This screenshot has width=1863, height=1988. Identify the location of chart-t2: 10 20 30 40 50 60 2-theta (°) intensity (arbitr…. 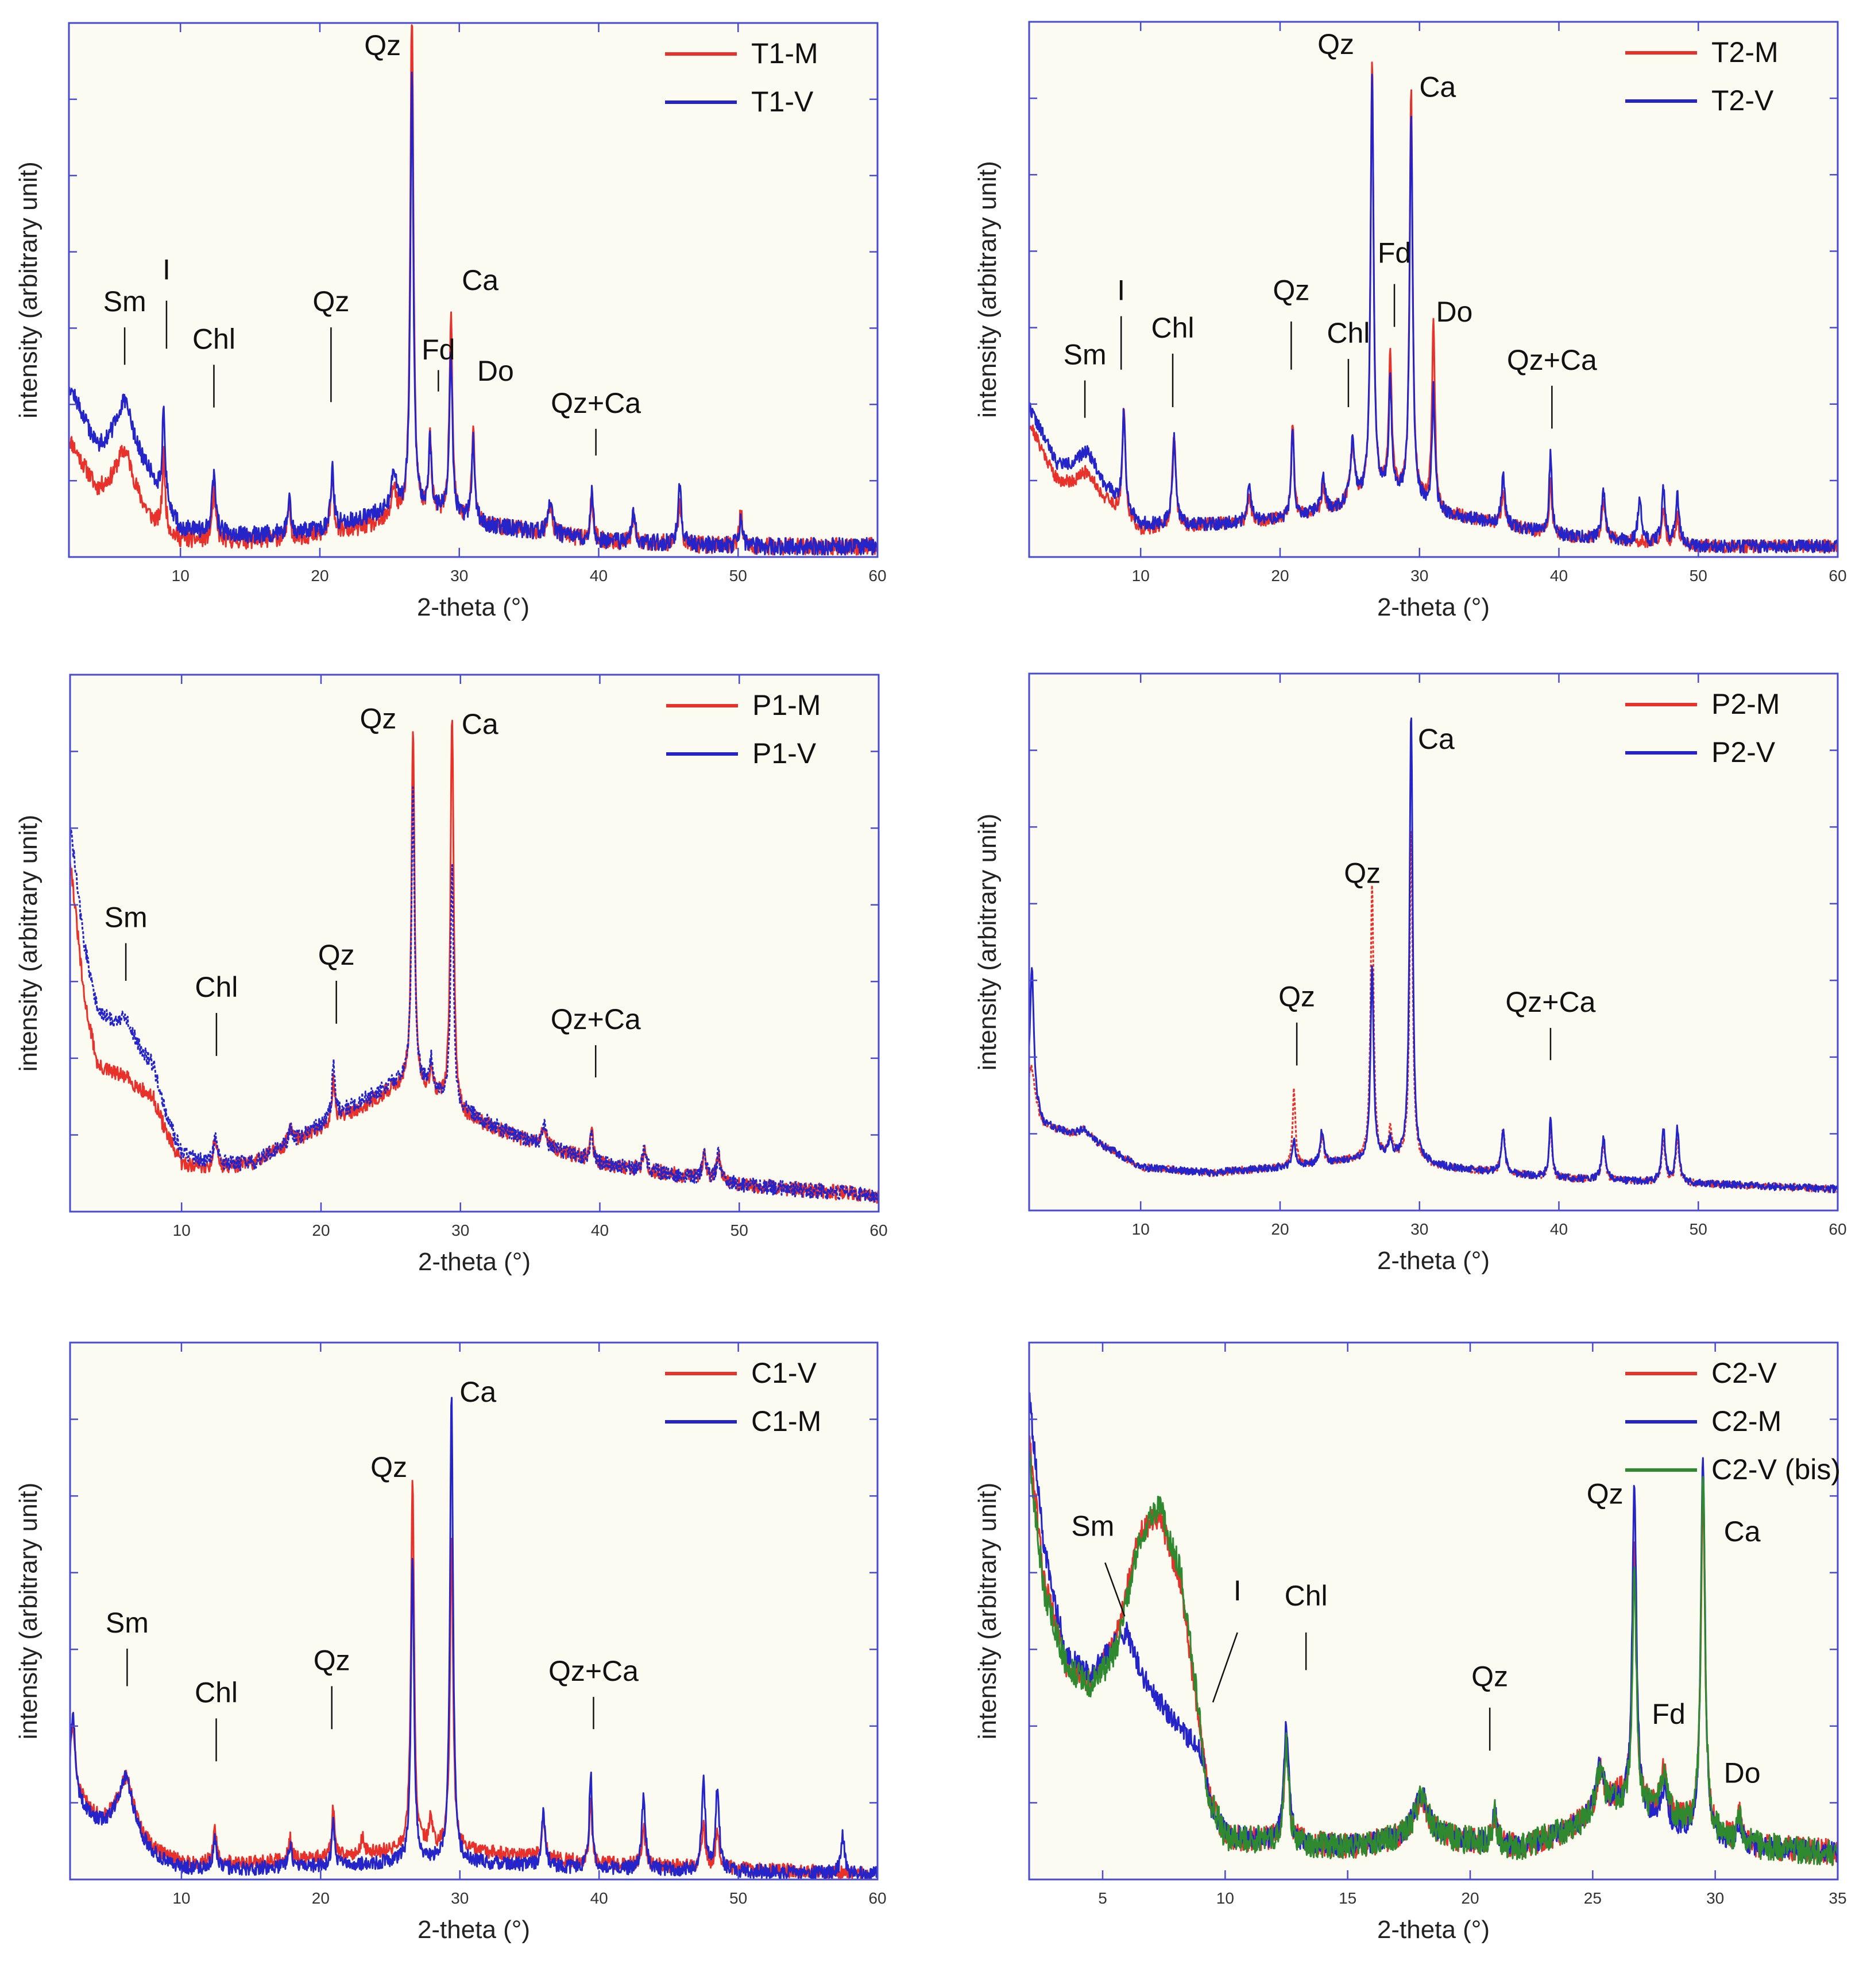
(1410, 321).